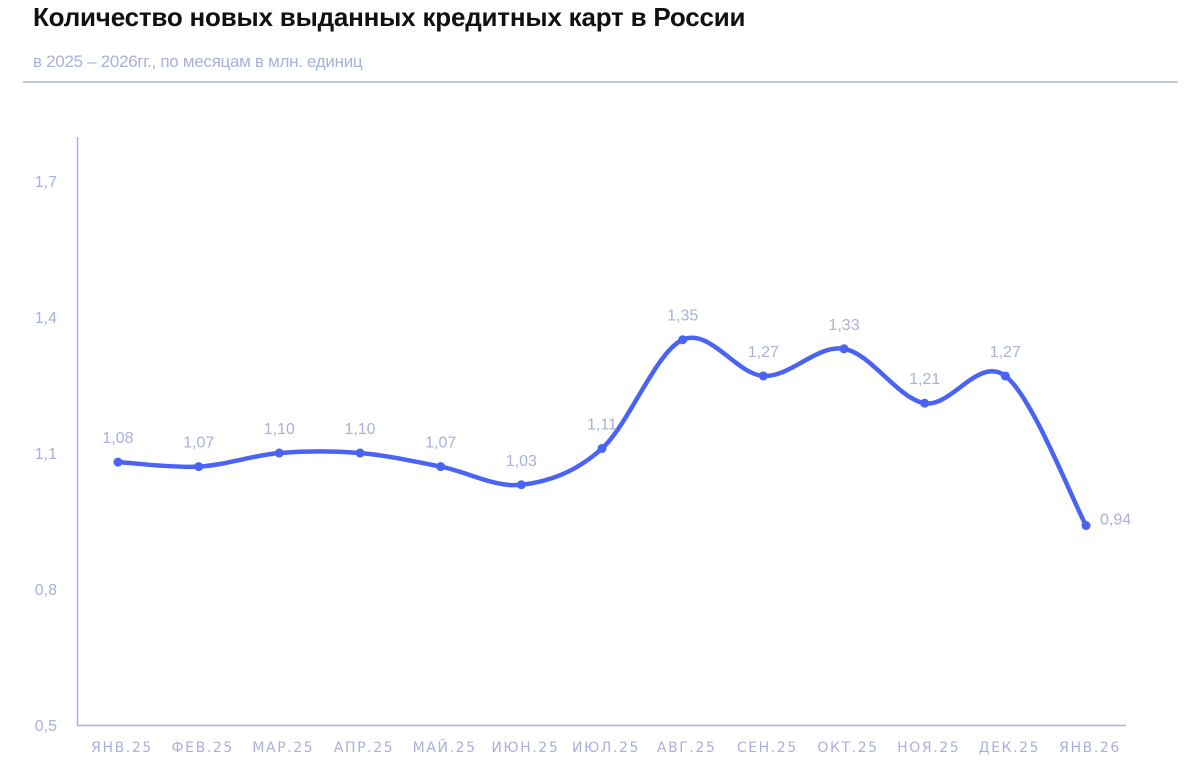 The height and width of the screenshot is (780, 1200). Describe the element at coordinates (682, 316) in the screenshot. I see `data-label: 1,35` at that location.